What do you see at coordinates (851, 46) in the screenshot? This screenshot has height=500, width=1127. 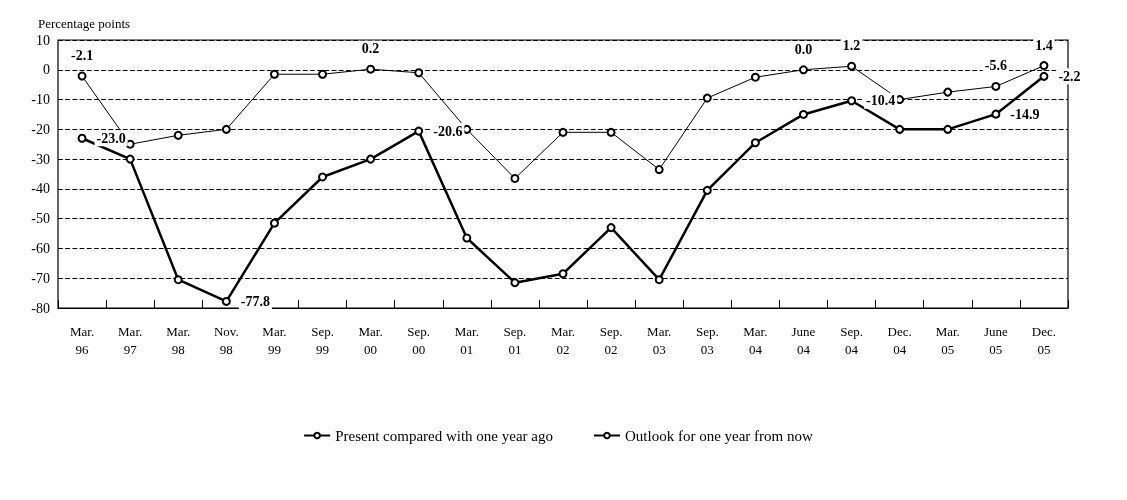 I see `data-label: 1.2` at bounding box center [851, 46].